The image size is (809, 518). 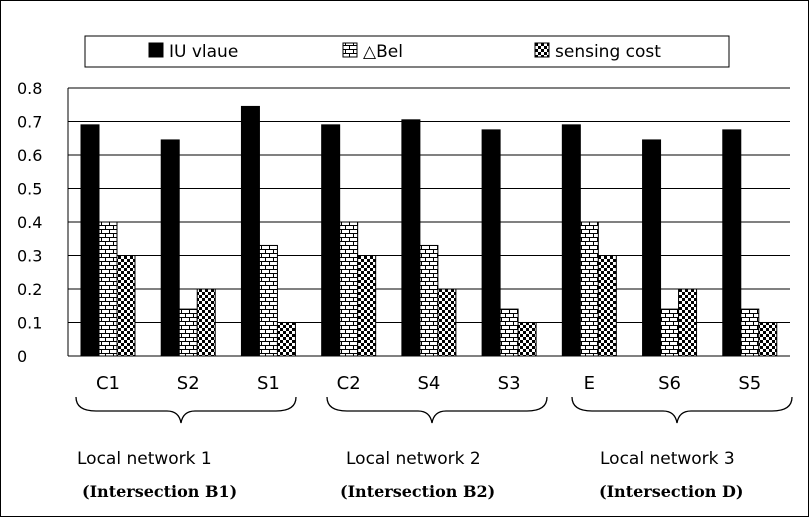 What do you see at coordinates (349, 383) in the screenshot?
I see `x-tick-label: C2` at bounding box center [349, 383].